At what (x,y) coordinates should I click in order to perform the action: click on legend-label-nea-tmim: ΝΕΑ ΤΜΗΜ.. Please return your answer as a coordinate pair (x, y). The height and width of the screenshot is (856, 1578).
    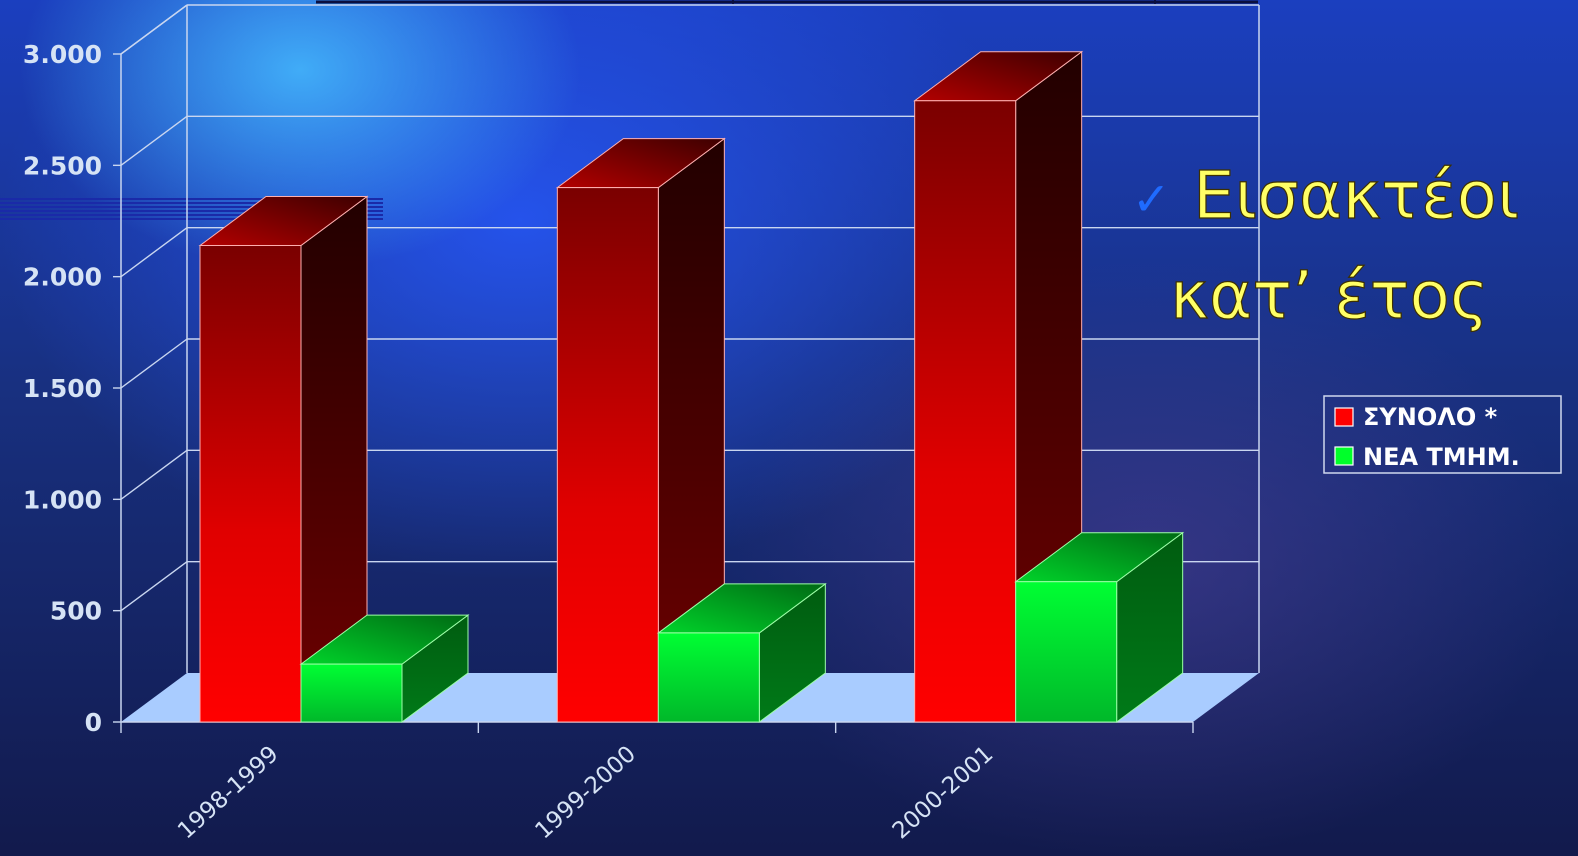
    Looking at the image, I should click on (1441, 457).